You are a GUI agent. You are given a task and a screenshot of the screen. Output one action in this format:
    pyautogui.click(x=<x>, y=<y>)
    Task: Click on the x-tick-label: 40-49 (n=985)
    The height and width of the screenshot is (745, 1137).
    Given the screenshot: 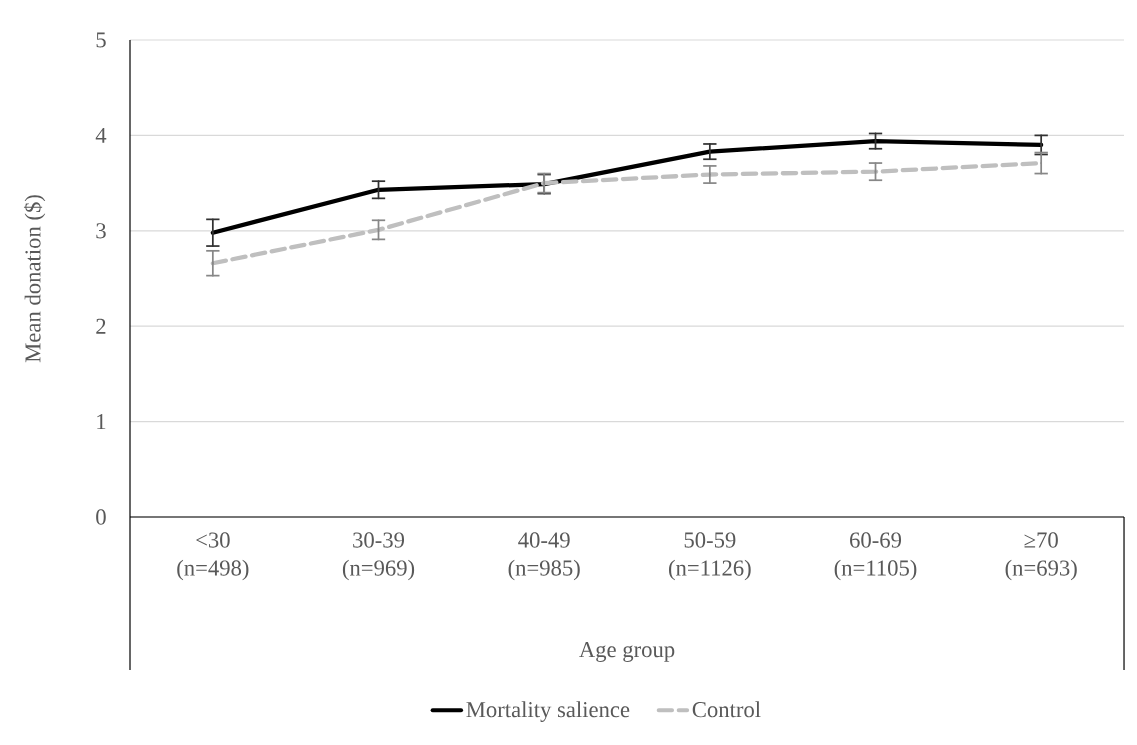 What is the action you would take?
    pyautogui.click(x=544, y=556)
    